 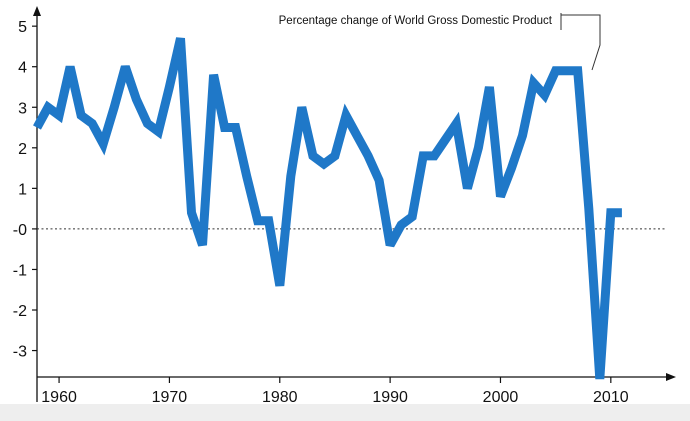 What do you see at coordinates (280, 397) in the screenshot?
I see `x-tick-label: 1980` at bounding box center [280, 397].